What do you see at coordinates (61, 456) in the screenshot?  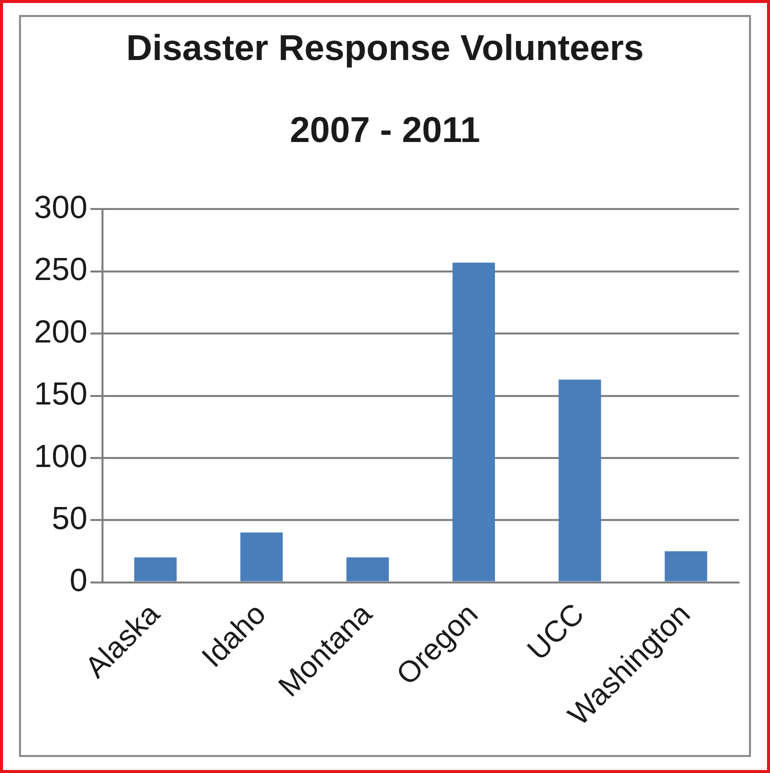 I see `y-tick-label: 100` at bounding box center [61, 456].